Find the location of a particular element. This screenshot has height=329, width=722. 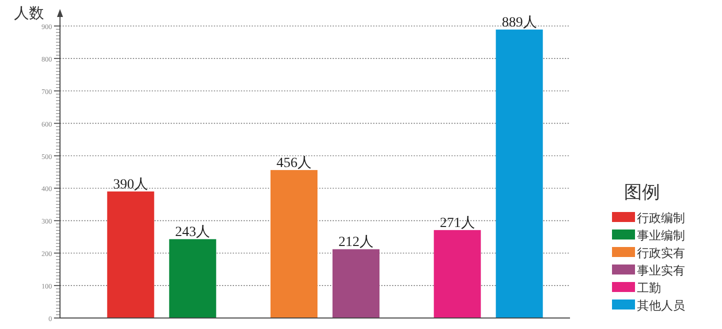

data-label: 243人 is located at coordinates (192, 232).